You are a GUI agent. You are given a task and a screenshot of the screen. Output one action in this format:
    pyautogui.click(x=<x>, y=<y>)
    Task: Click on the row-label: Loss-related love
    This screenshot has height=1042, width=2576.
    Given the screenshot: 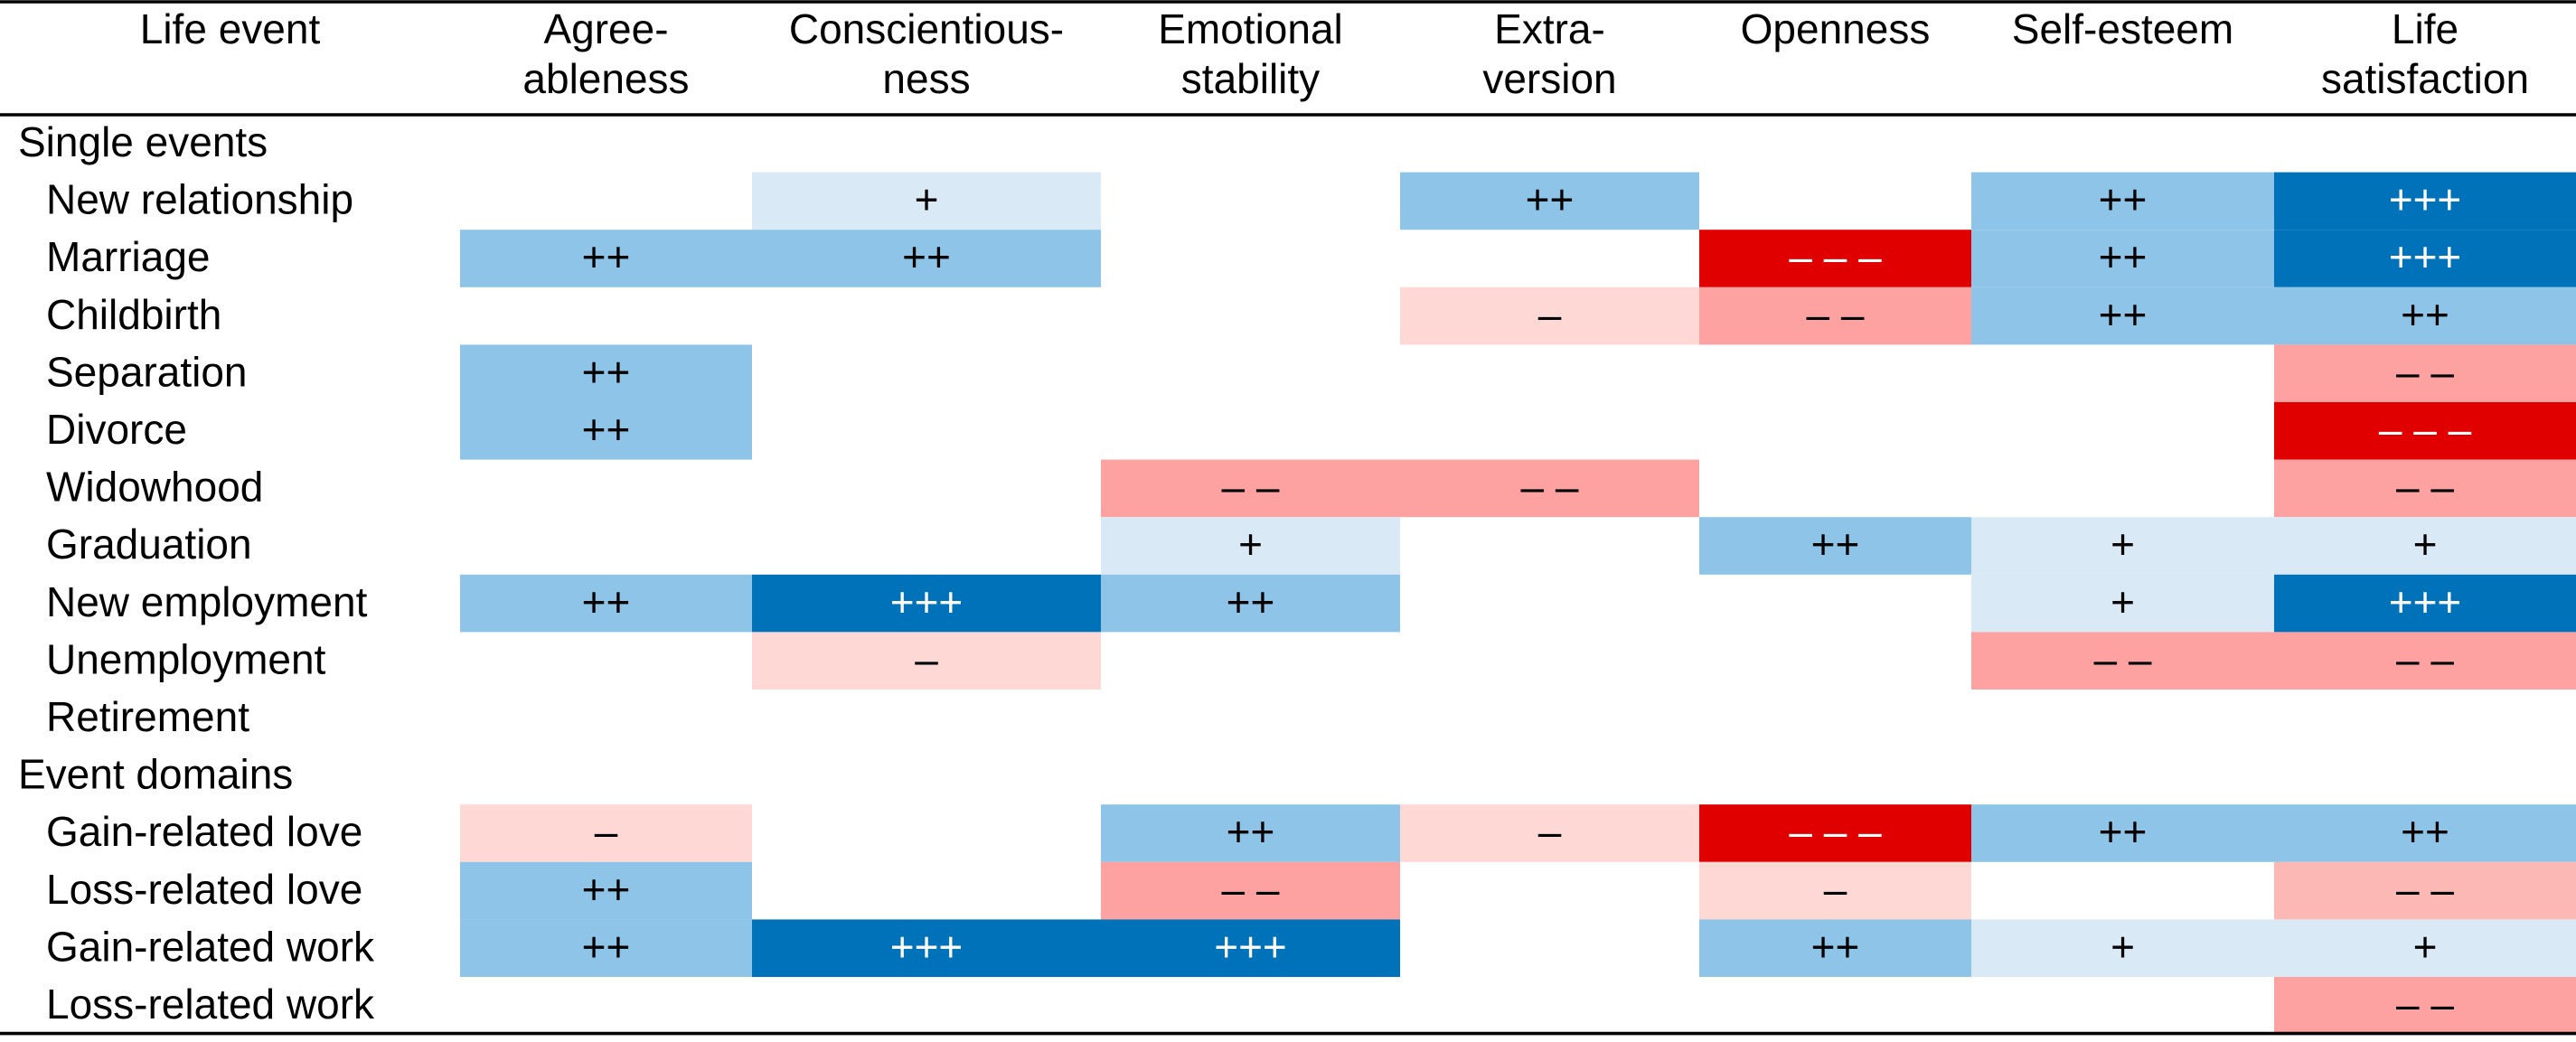 What is the action you would take?
    pyautogui.click(x=204, y=889)
    